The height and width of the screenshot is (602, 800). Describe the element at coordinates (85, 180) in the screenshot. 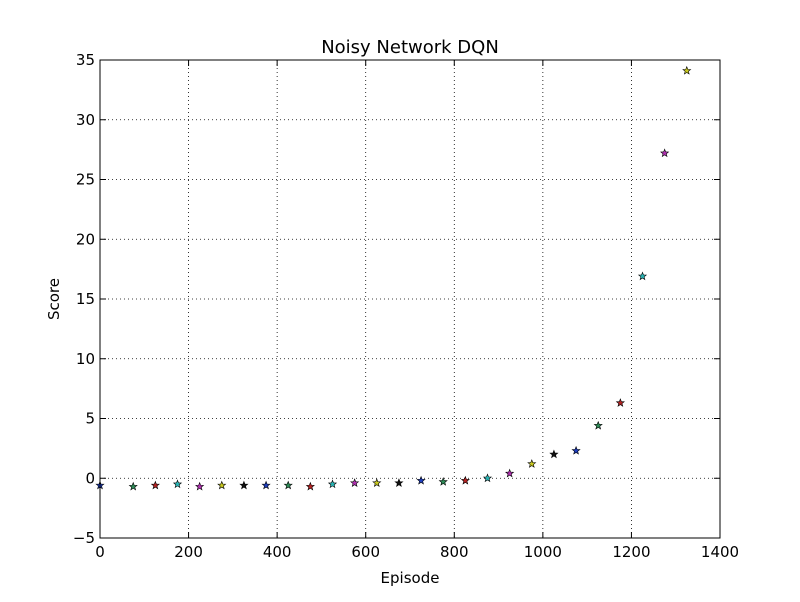

I see `y-tick-label: 25` at that location.